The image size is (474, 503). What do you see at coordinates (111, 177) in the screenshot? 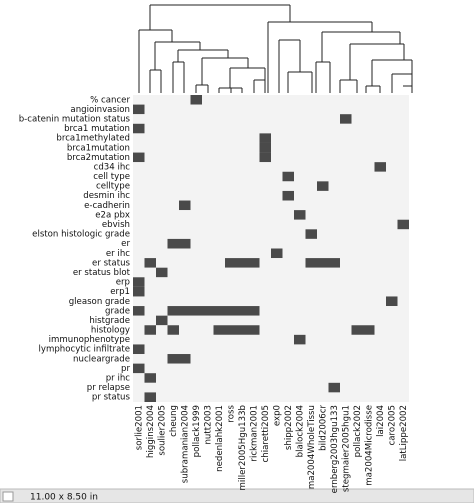
I see `row-label: cell type` at bounding box center [111, 177].